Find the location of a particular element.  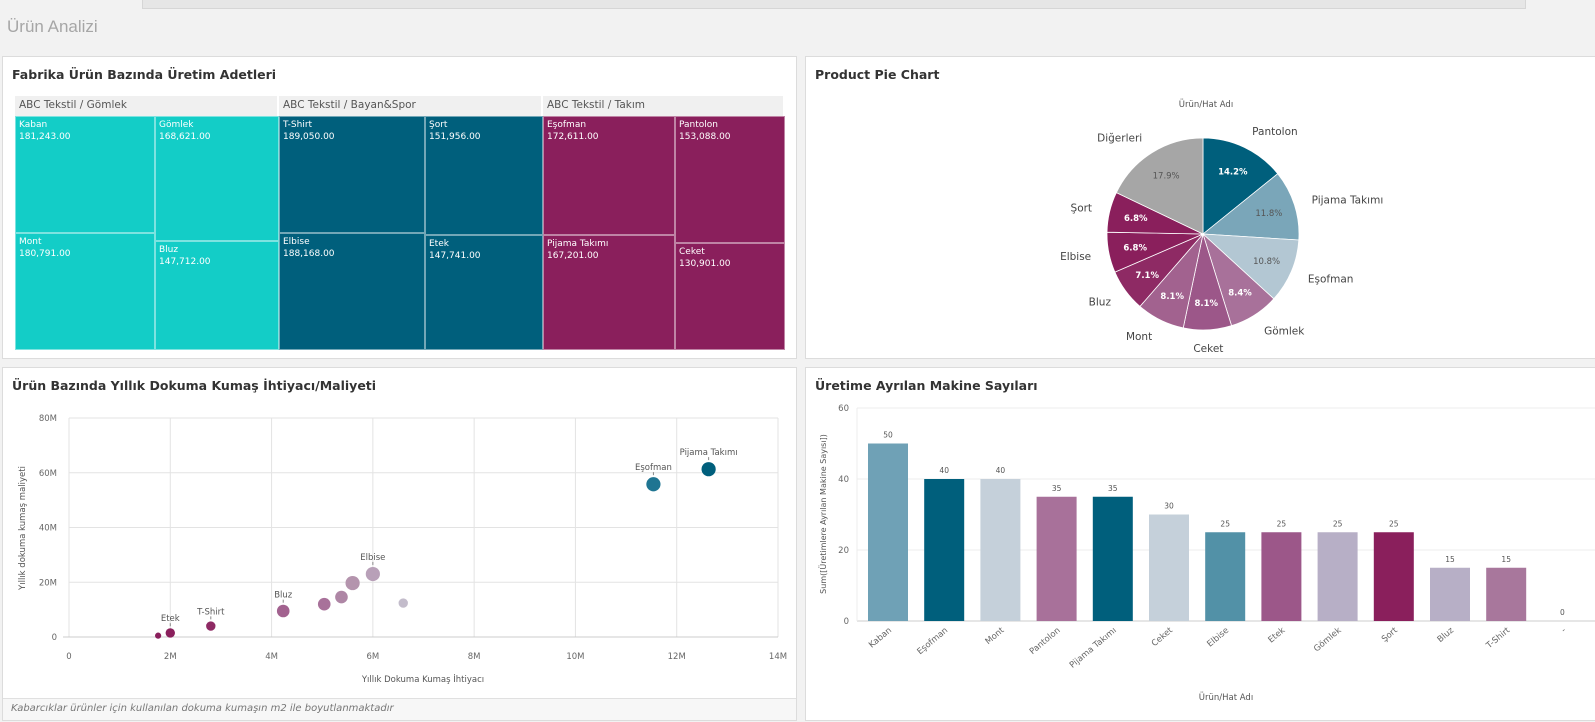

scatter-point-etek is located at coordinates (170, 633).